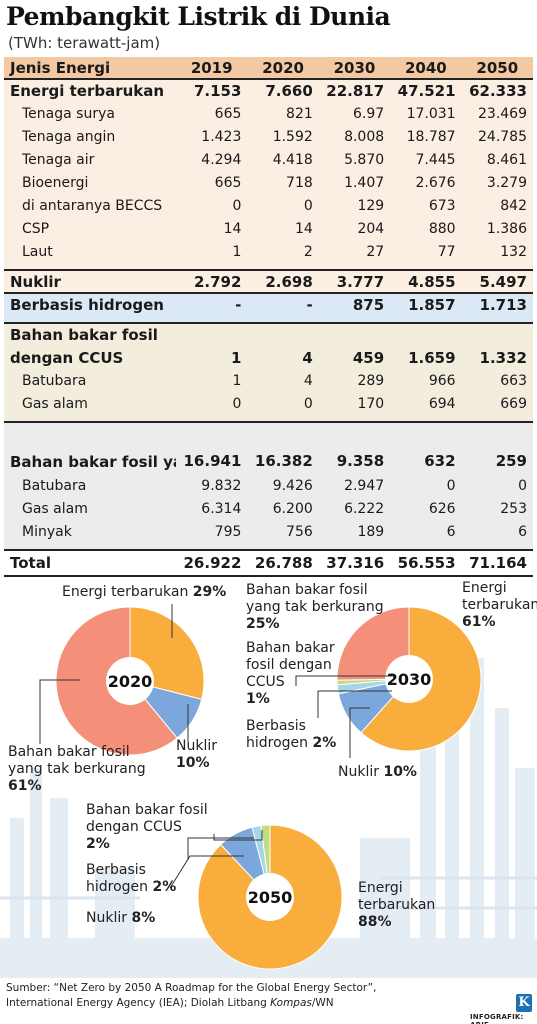  I want to click on table-row-nuclear: Nuklir 2.792 2.698 3.777 4.855 5.497, so click(268, 281).